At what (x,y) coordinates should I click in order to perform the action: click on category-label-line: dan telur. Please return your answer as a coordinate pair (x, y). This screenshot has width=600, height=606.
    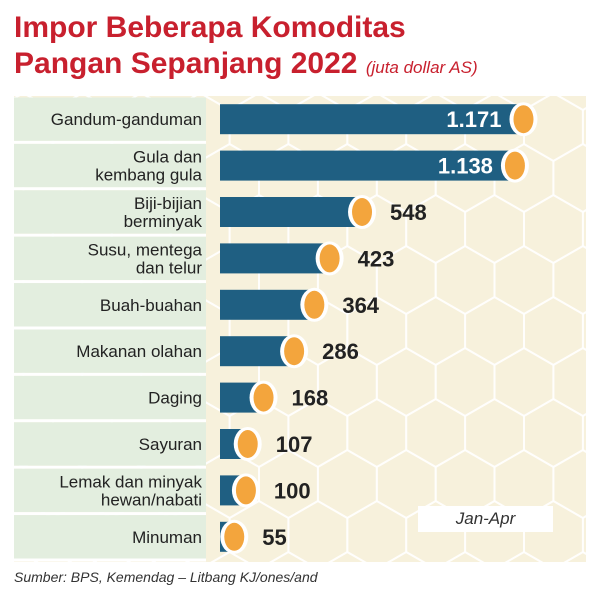
    Looking at the image, I should click on (169, 267).